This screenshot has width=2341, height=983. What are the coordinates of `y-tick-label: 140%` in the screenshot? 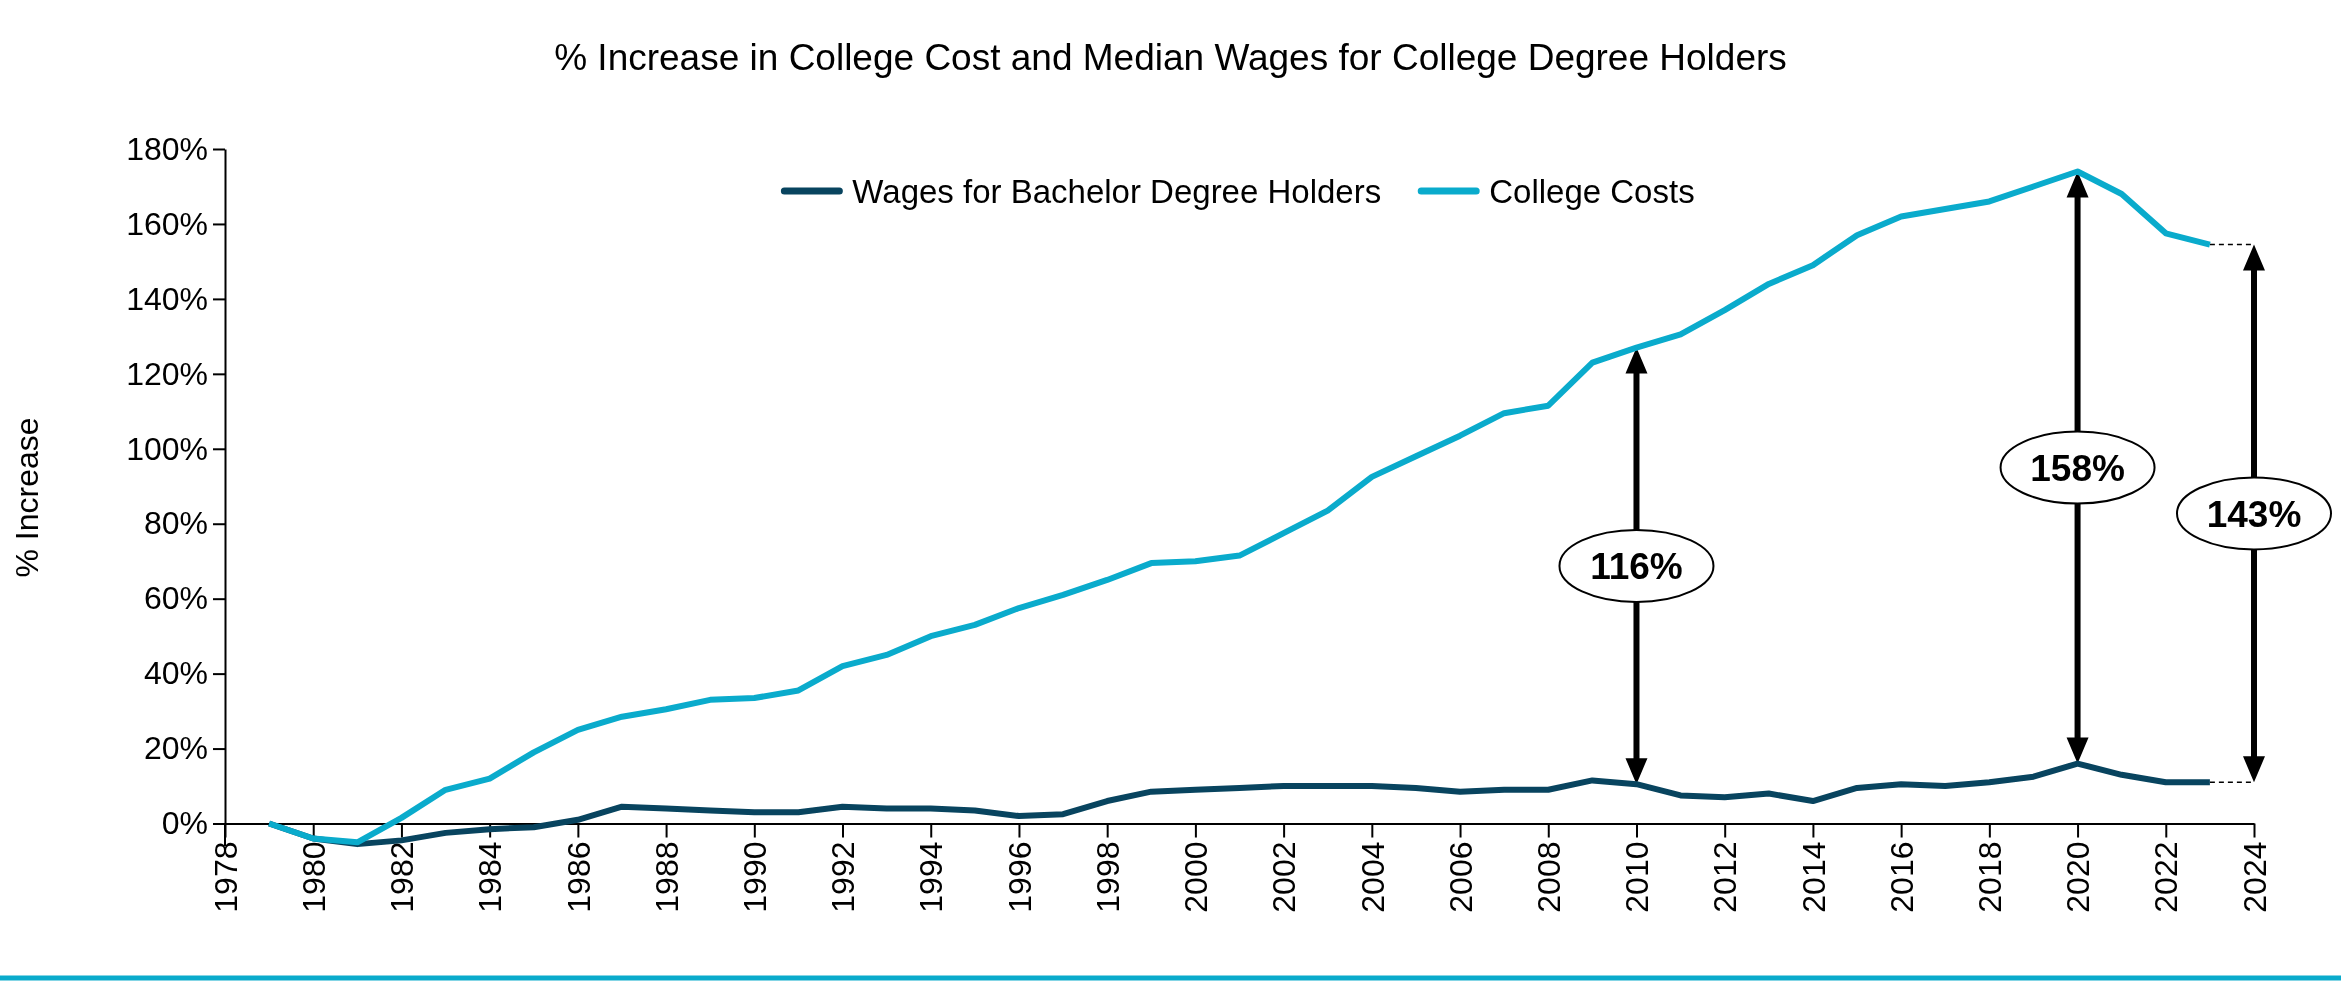 It's located at (167, 298).